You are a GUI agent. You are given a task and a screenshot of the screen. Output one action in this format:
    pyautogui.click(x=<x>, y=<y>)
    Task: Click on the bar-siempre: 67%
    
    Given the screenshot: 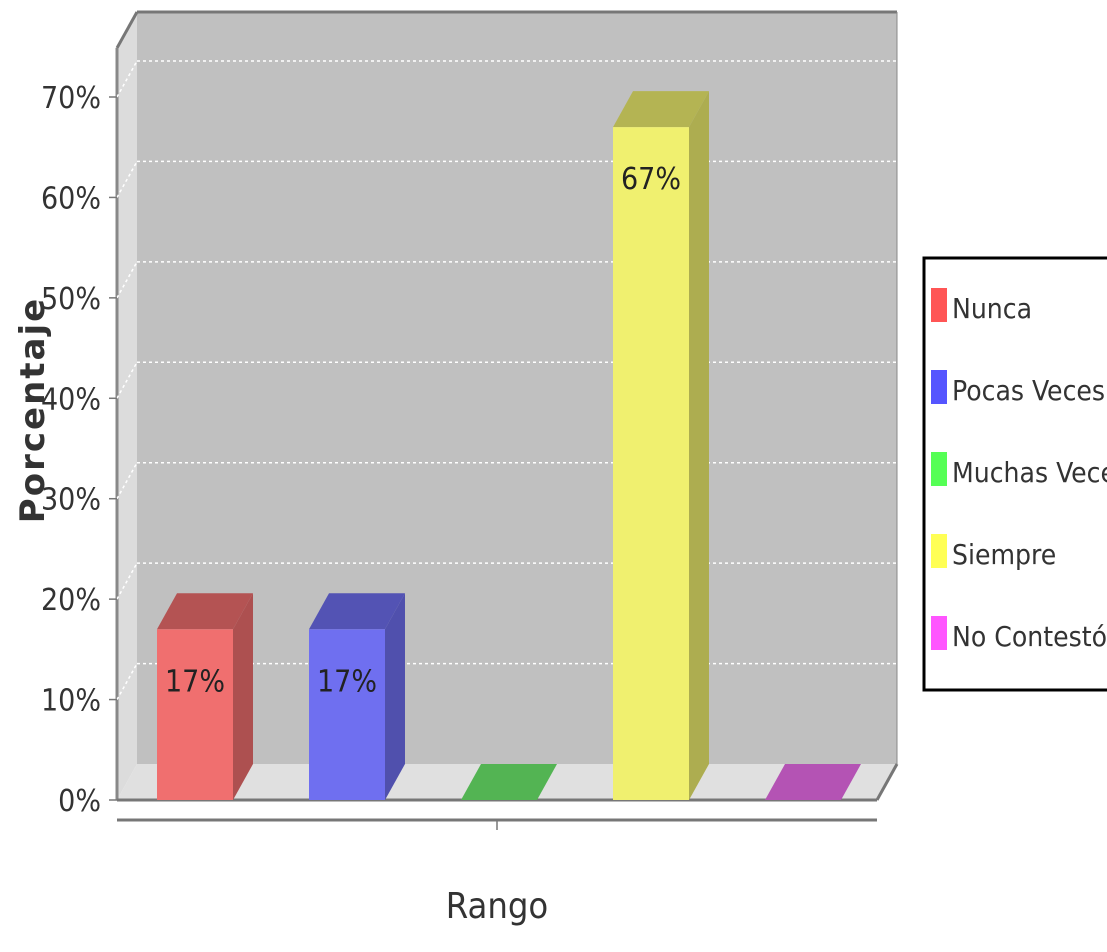 What is the action you would take?
    pyautogui.click(x=661, y=446)
    